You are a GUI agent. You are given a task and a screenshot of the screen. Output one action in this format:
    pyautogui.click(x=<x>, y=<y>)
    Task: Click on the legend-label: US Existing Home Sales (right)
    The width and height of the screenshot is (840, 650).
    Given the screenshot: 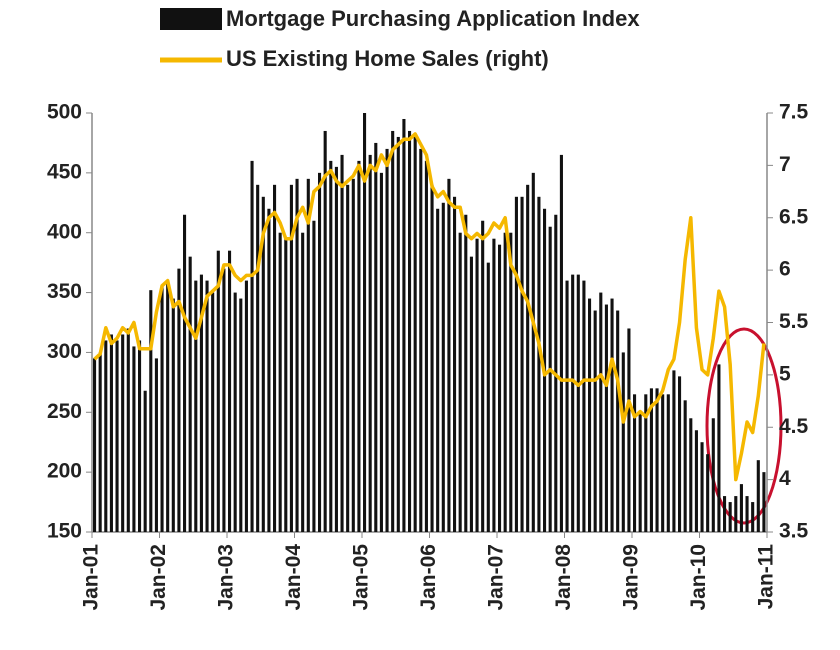 What is the action you would take?
    pyautogui.click(x=387, y=58)
    